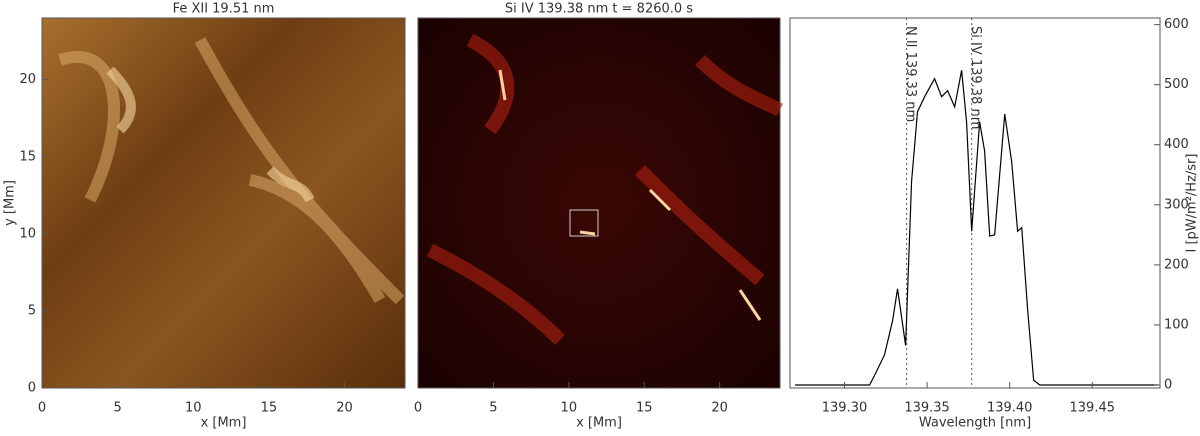 The image size is (1200, 436). I want to click on y-tick-label: 300, so click(1176, 204).